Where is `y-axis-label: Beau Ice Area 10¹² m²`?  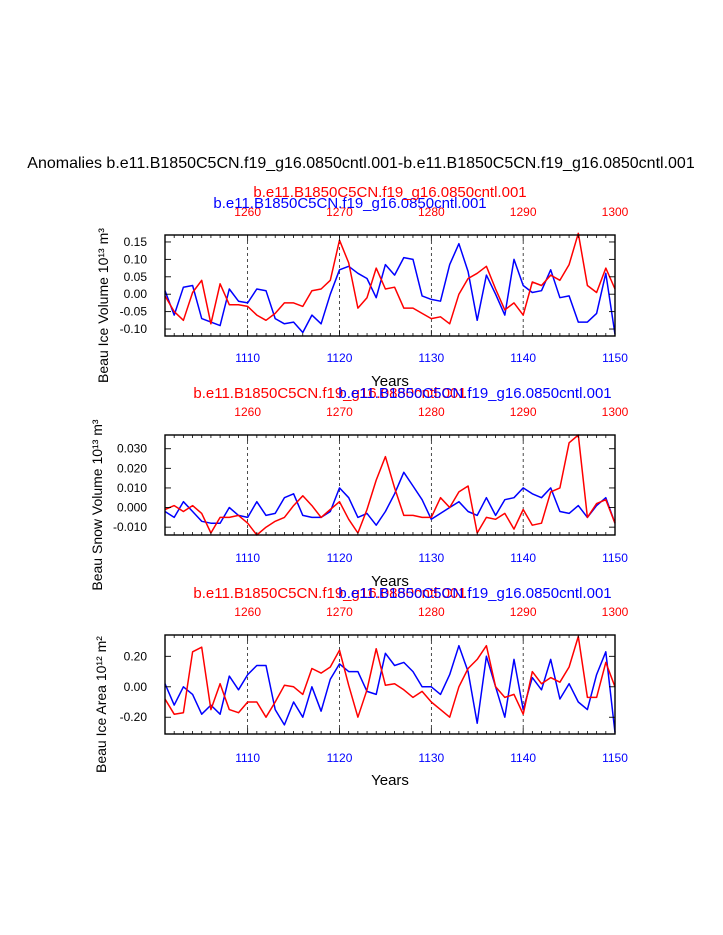 y-axis-label: Beau Ice Area 10¹² m² is located at coordinates (101, 704).